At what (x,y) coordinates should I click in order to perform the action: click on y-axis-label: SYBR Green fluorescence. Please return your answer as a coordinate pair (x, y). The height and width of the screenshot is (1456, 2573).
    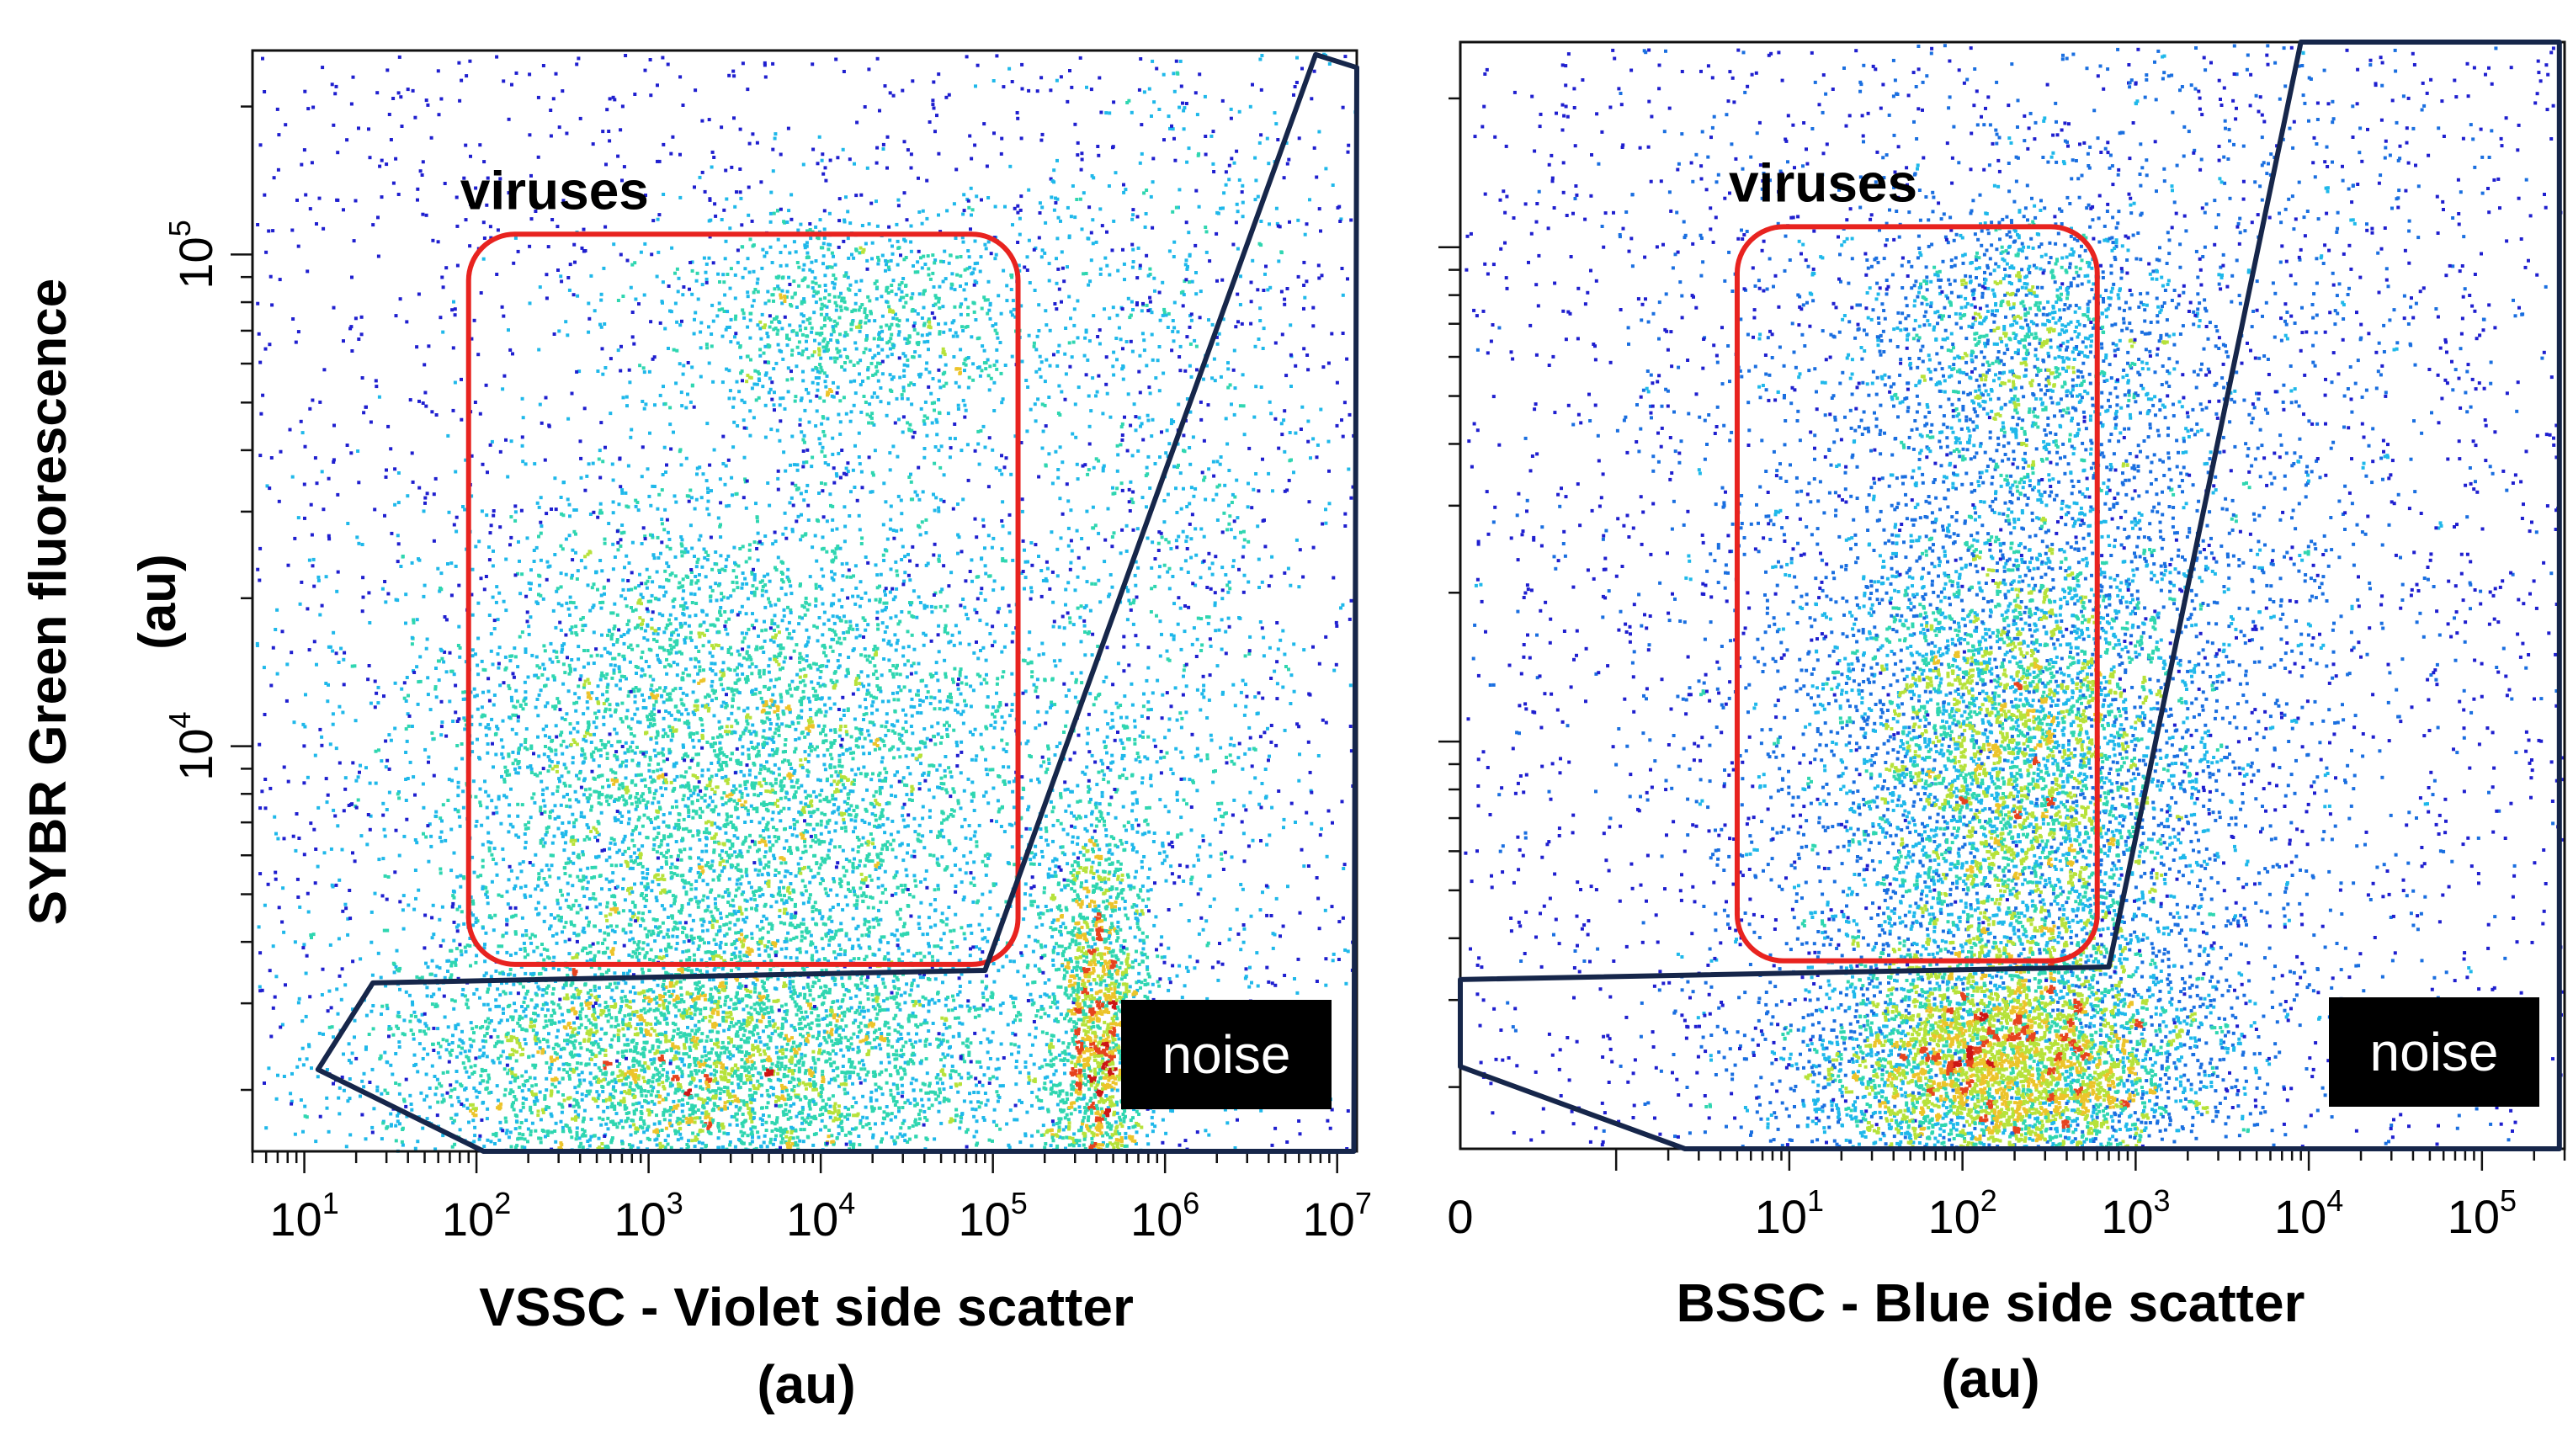
    Looking at the image, I should click on (48, 602).